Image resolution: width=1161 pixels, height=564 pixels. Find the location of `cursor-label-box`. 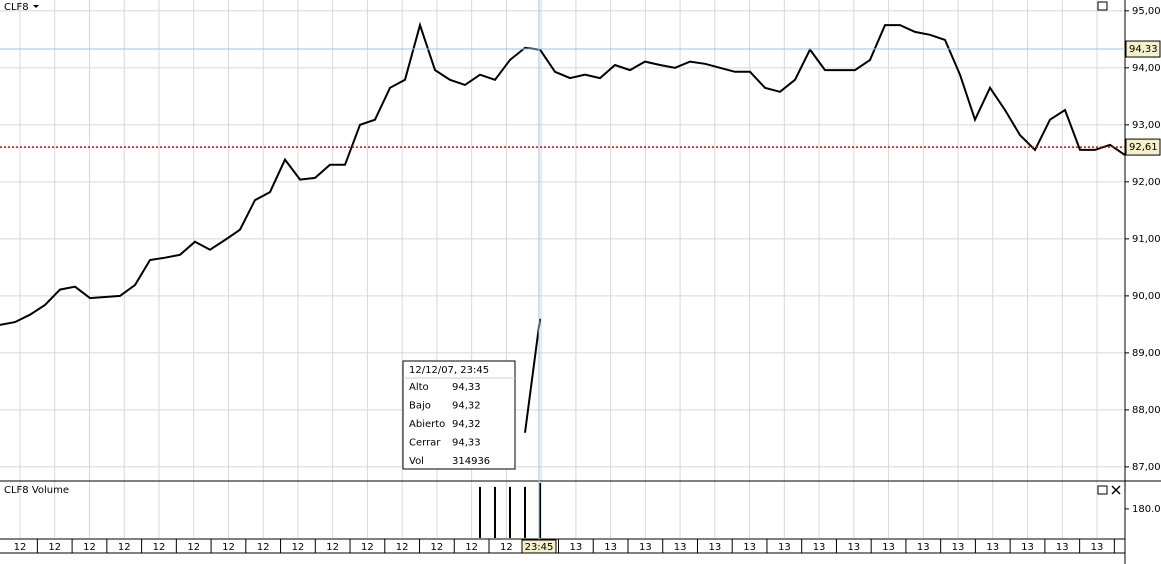

cursor-label-box is located at coordinates (539, 546).